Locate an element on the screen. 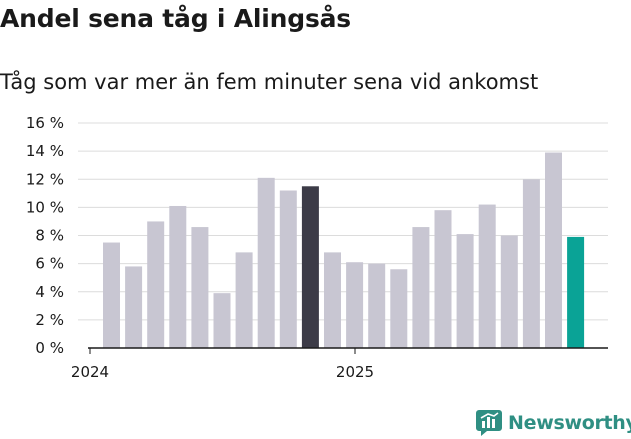  y-tick-label: 4 % is located at coordinates (49, 292).